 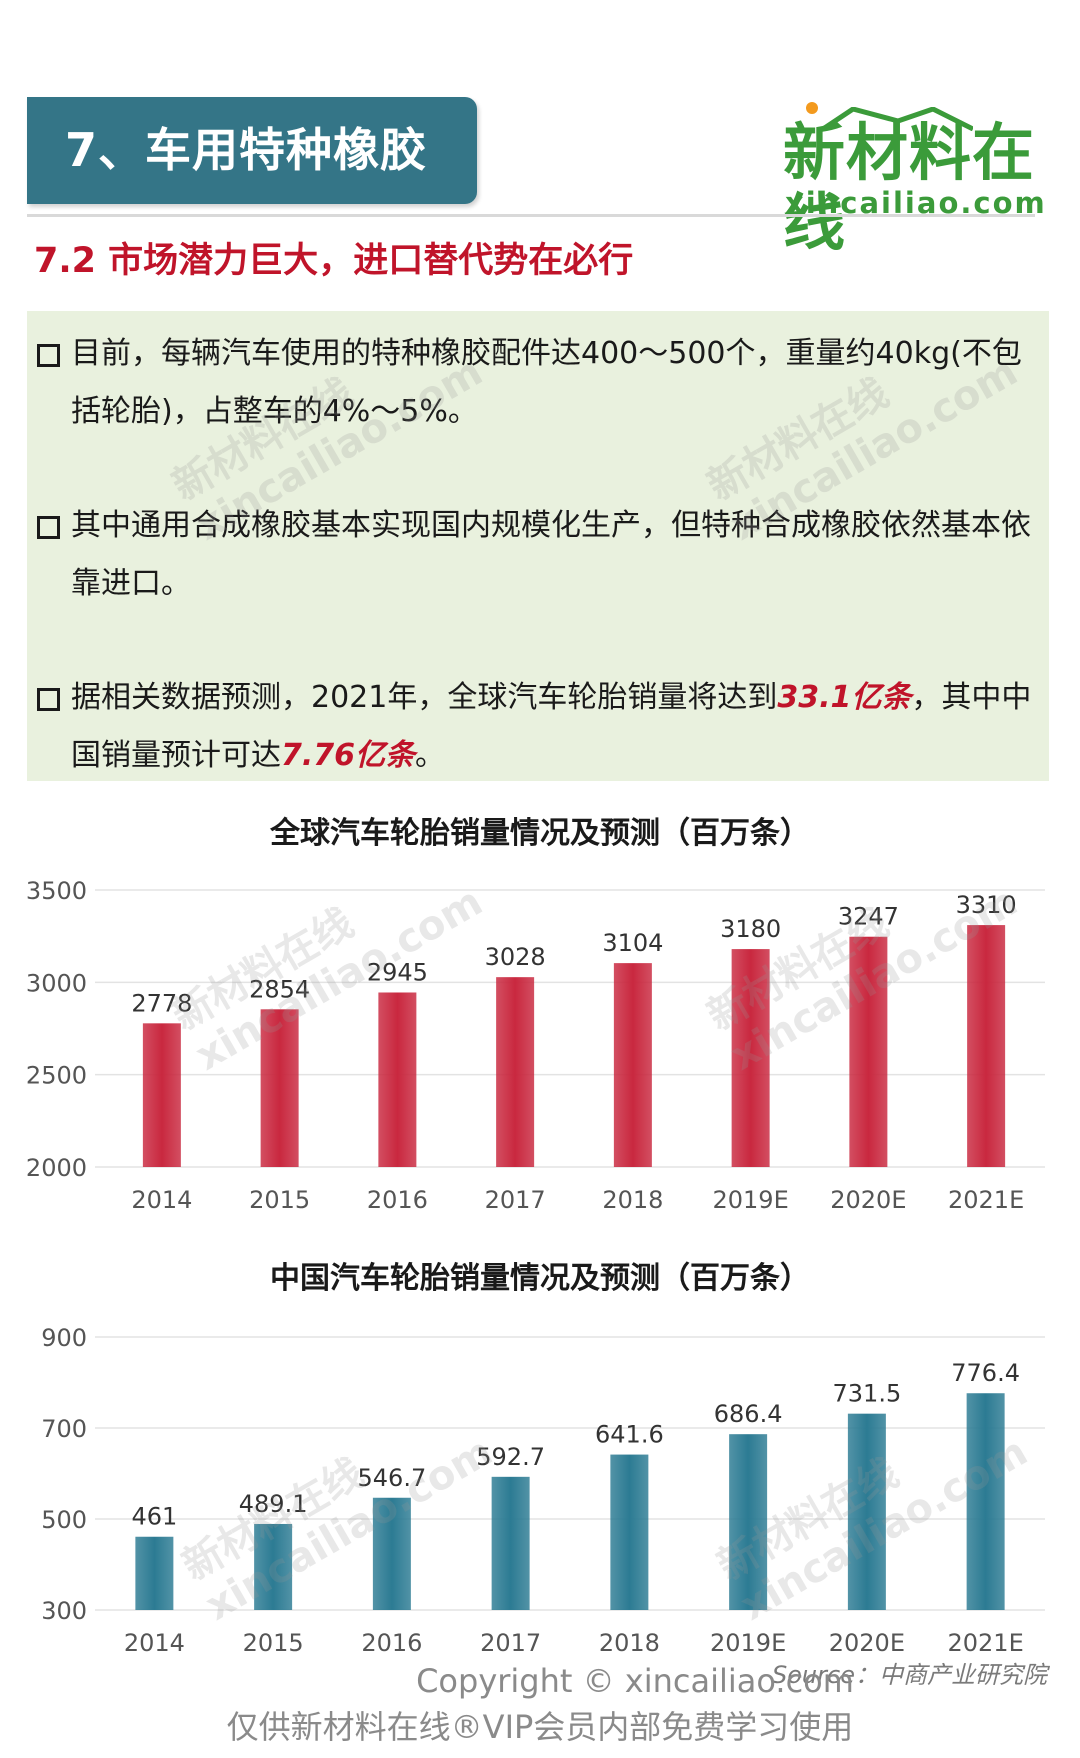 I want to click on data-label: 731.5, so click(x=867, y=1394).